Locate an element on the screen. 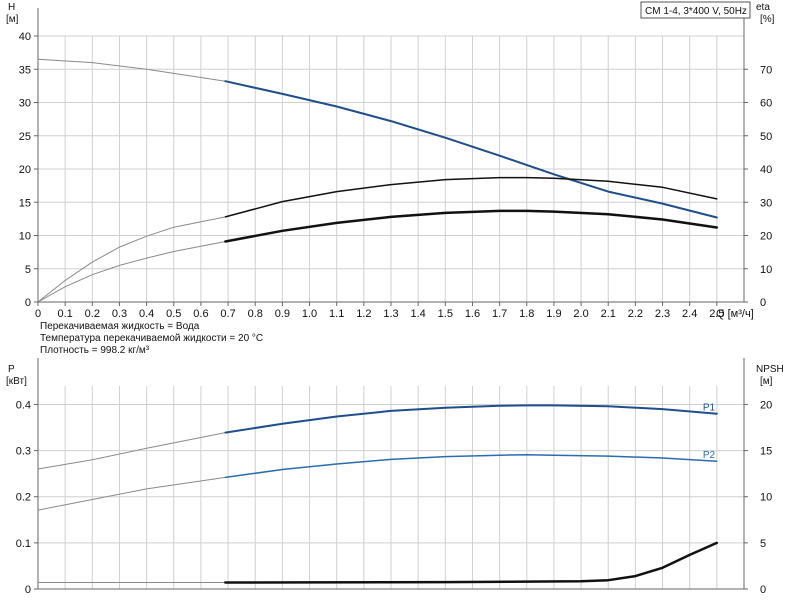 The height and width of the screenshot is (600, 800). x-tick-label: 0 is located at coordinates (38, 314).